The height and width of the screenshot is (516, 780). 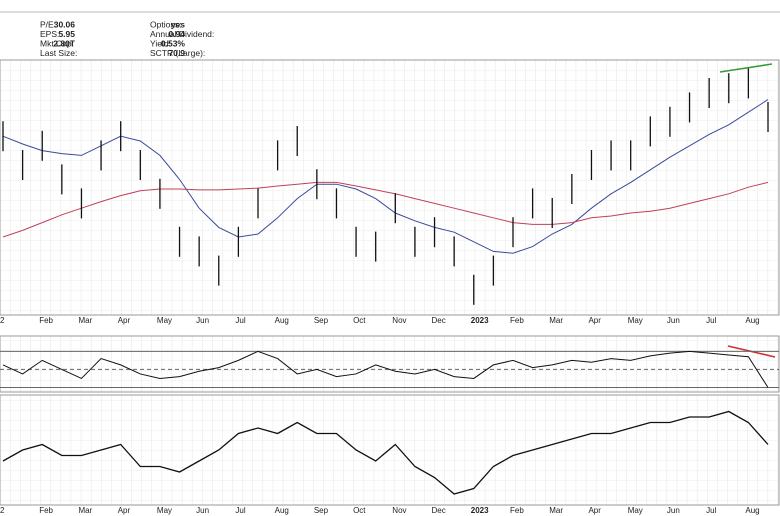 What do you see at coordinates (385, 369) in the screenshot?
I see `rsi-line` at bounding box center [385, 369].